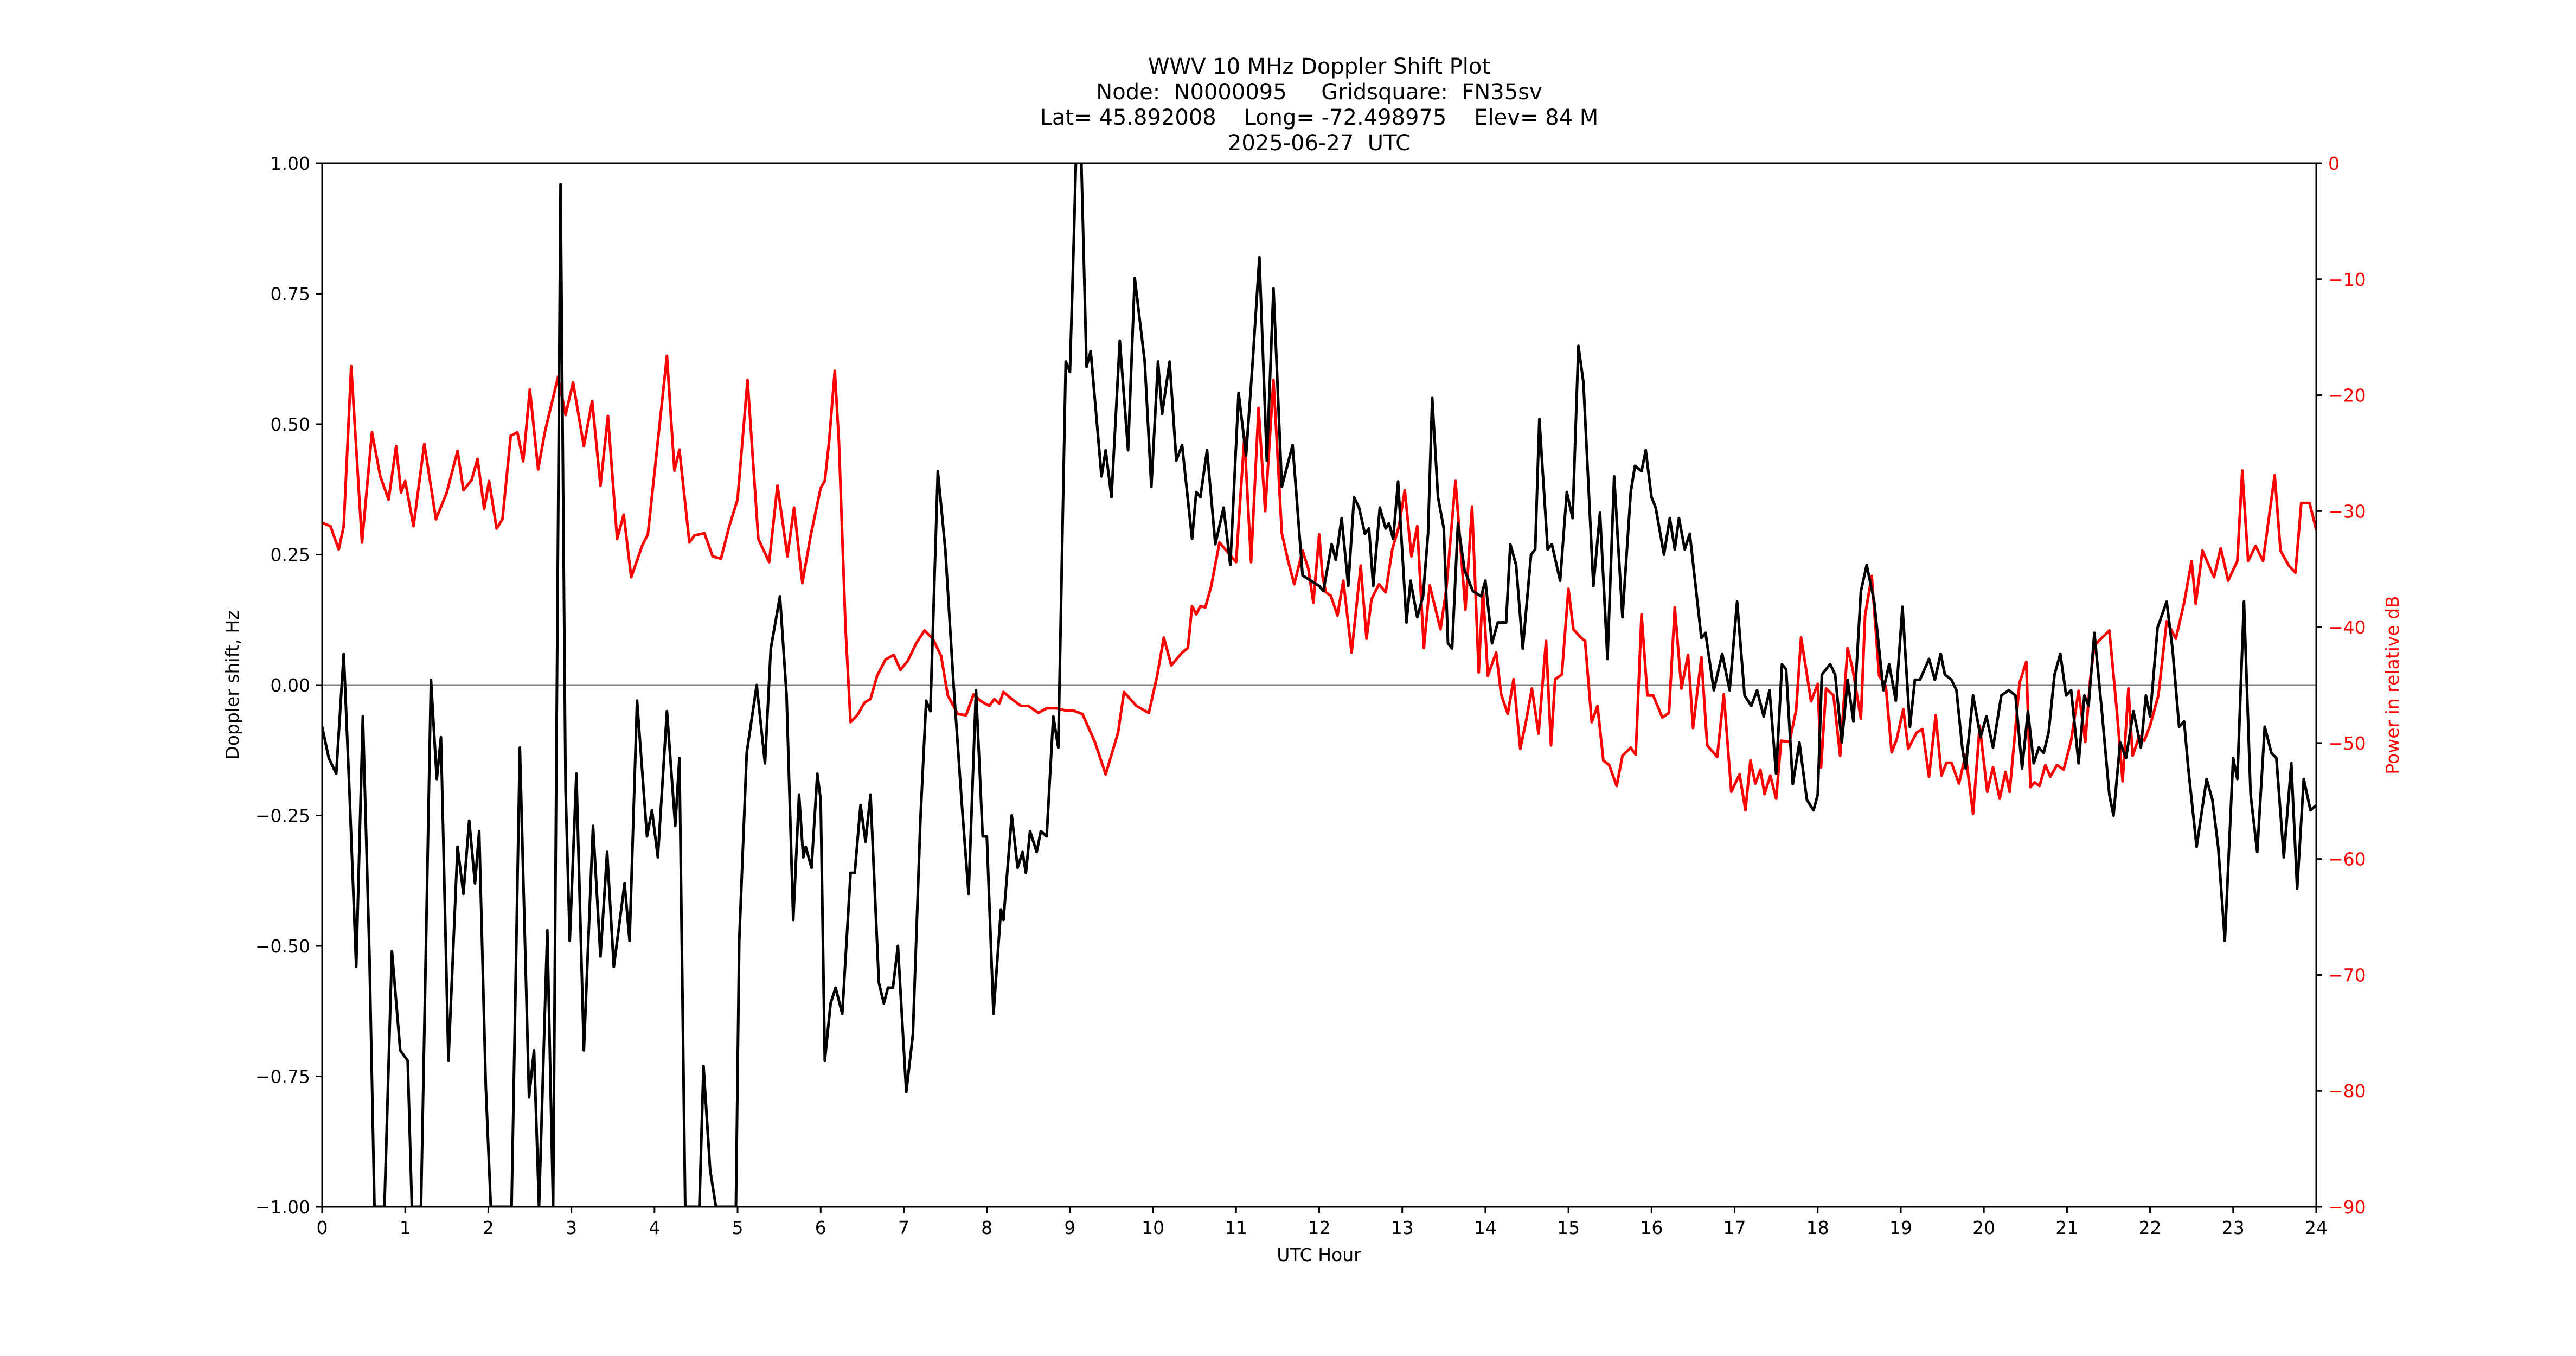  I want to click on y-tick-label: −0.25, so click(282, 816).